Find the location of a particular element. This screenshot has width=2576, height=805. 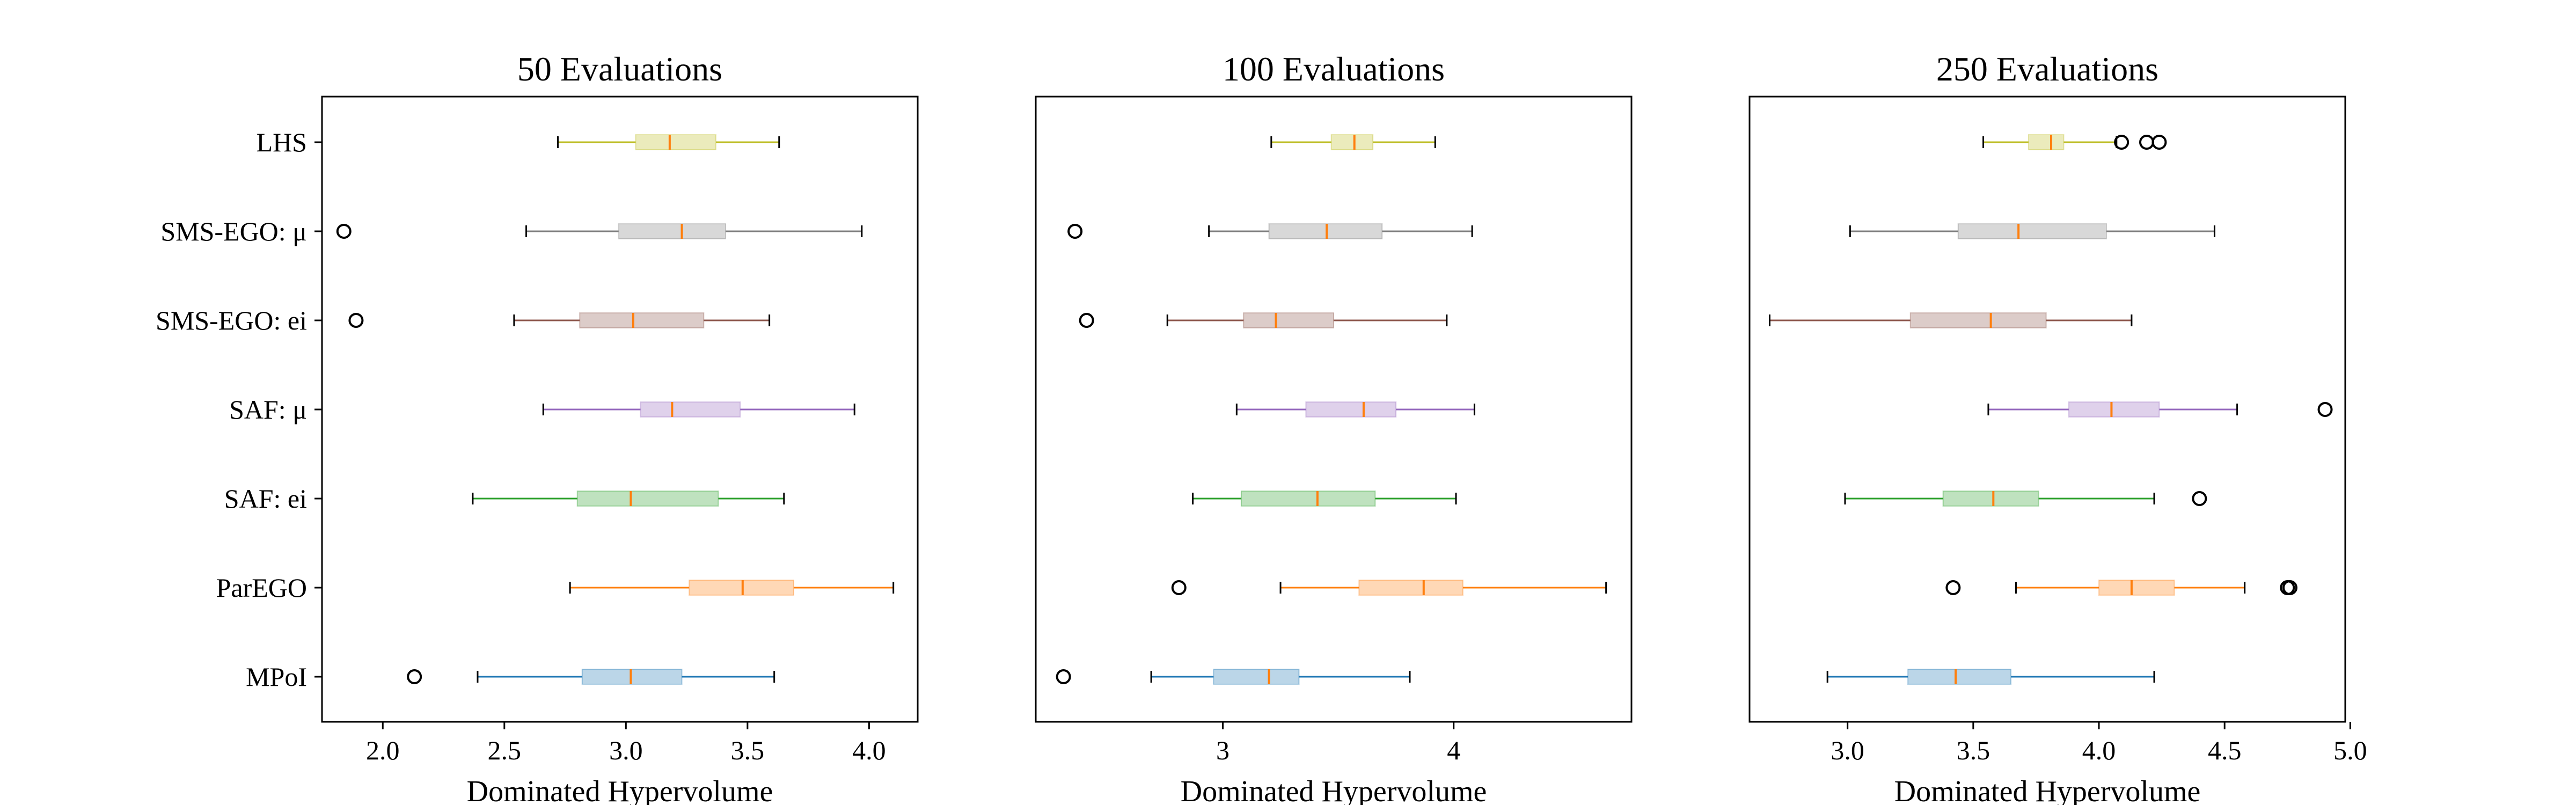

x-tick-label: 2.0 is located at coordinates (383, 750).